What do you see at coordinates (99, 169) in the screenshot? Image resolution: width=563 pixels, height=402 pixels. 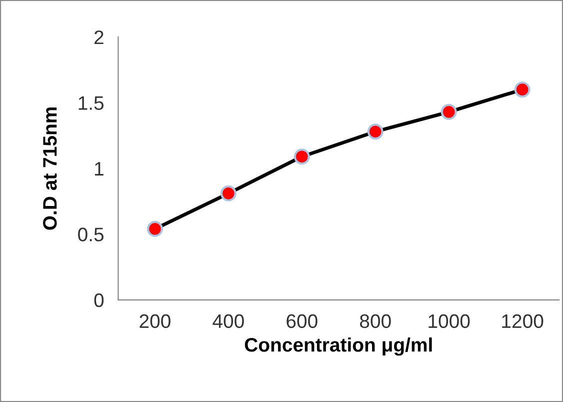 I see `y-tick-label: 1` at bounding box center [99, 169].